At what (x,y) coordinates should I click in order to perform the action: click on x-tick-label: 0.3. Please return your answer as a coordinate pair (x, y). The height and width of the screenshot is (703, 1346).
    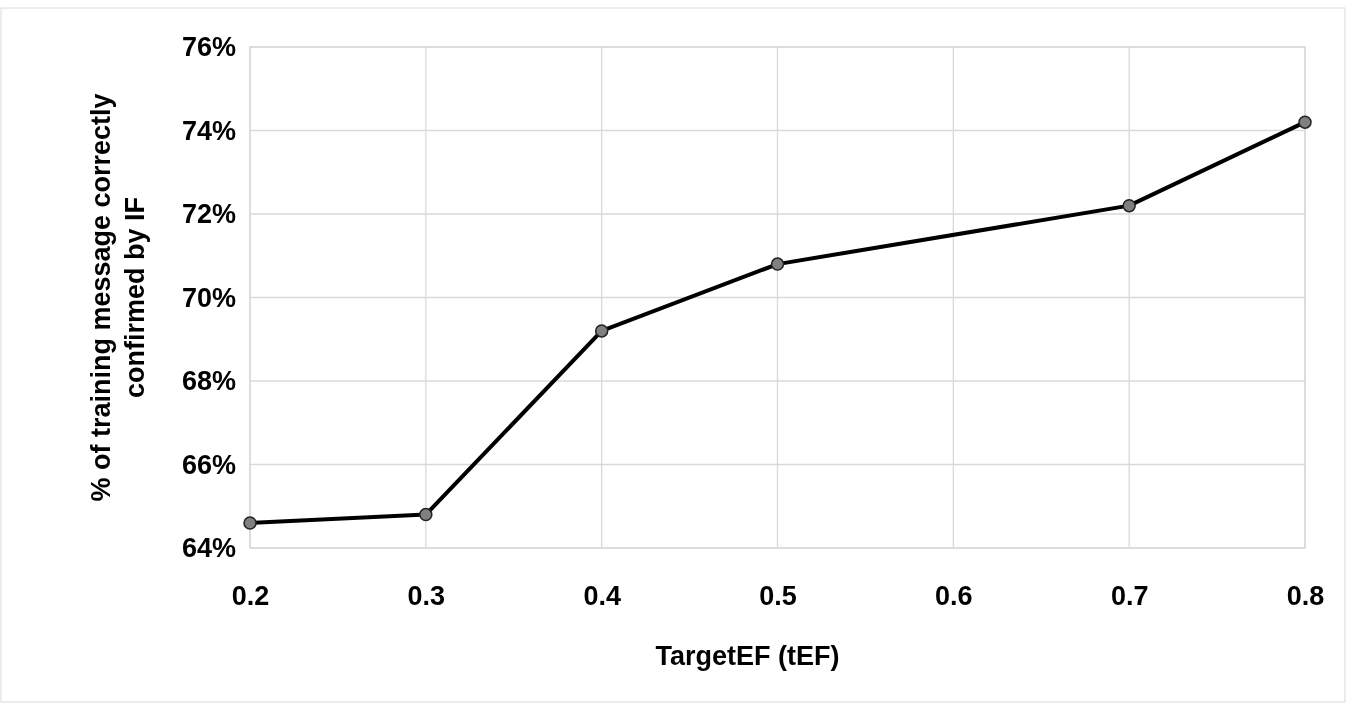
    Looking at the image, I should click on (426, 596).